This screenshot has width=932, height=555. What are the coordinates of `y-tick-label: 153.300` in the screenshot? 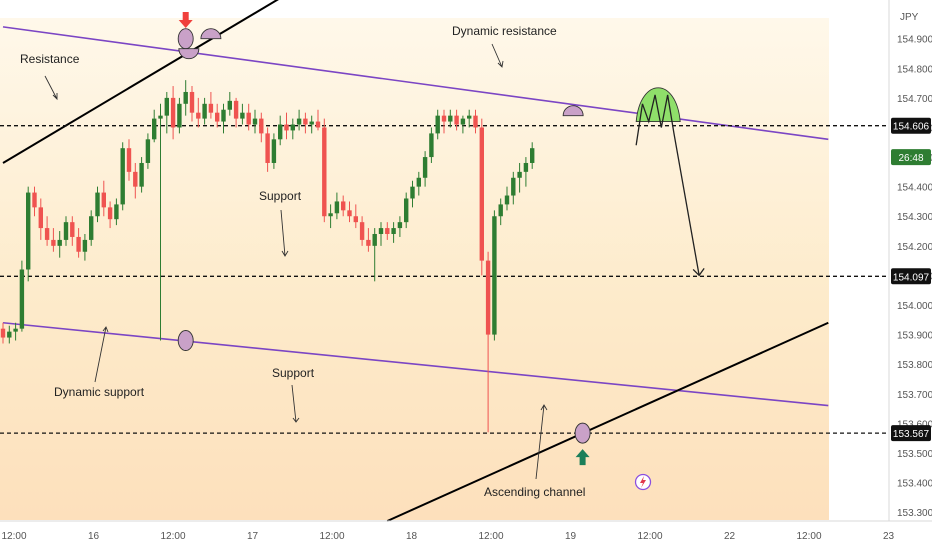 It's located at (914, 513).